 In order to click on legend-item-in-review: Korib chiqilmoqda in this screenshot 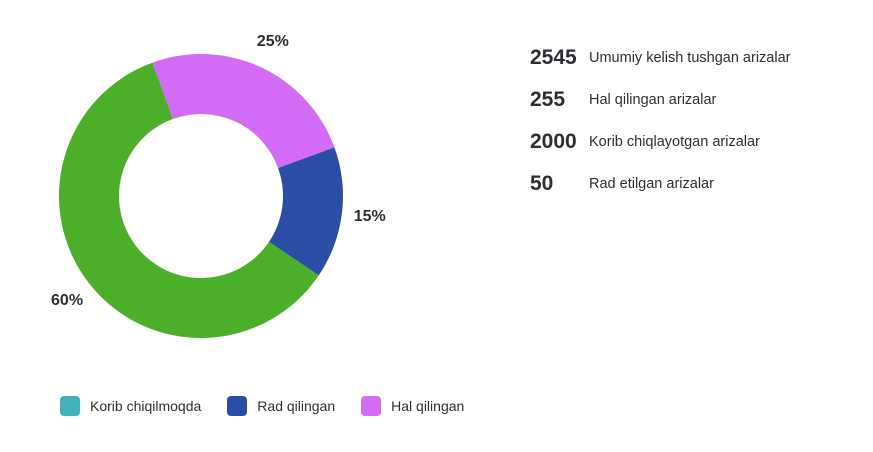, I will do `click(130, 406)`.